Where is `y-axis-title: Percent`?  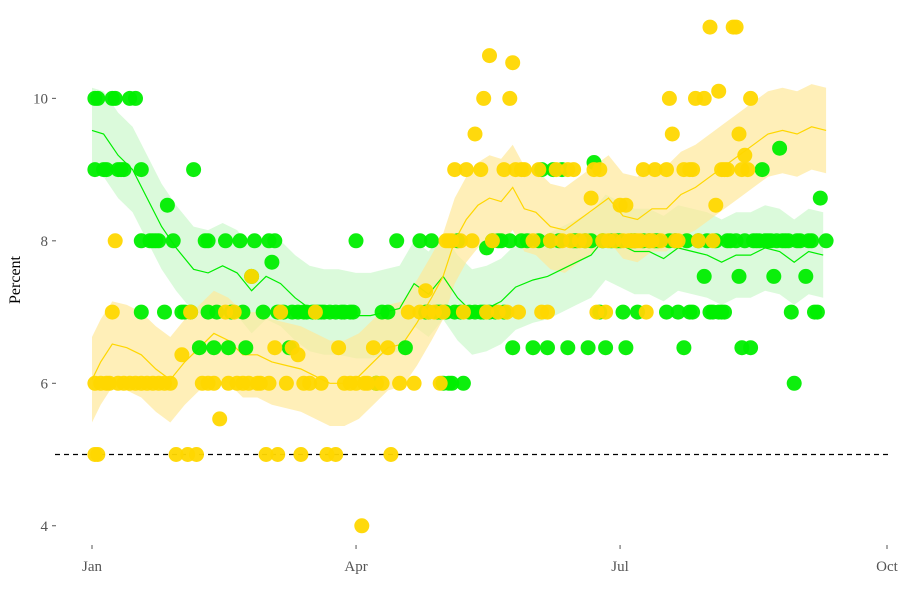
y-axis-title: Percent is located at coordinates (15, 279).